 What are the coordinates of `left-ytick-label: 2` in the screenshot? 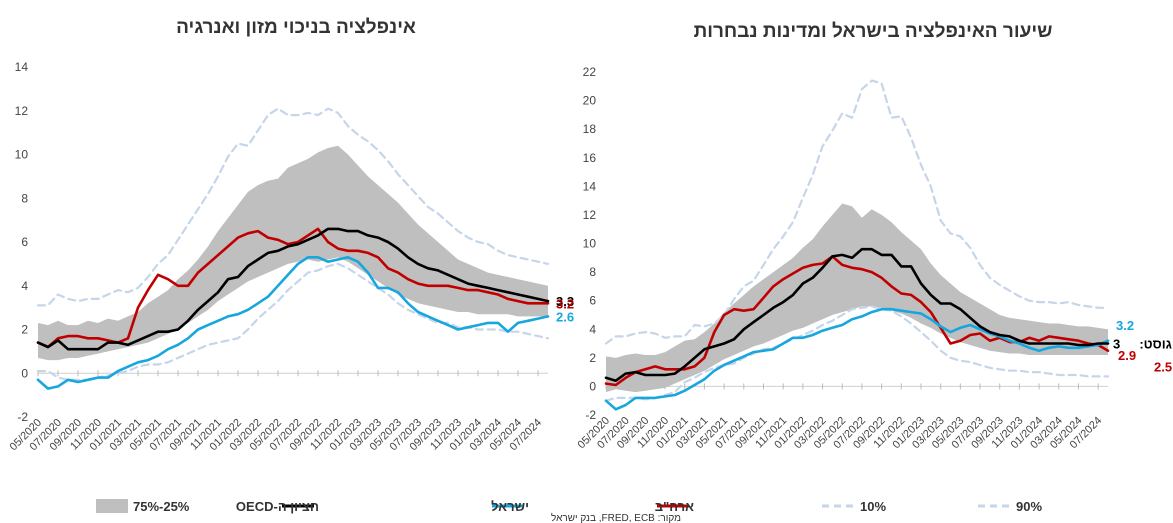 It's located at (24, 330).